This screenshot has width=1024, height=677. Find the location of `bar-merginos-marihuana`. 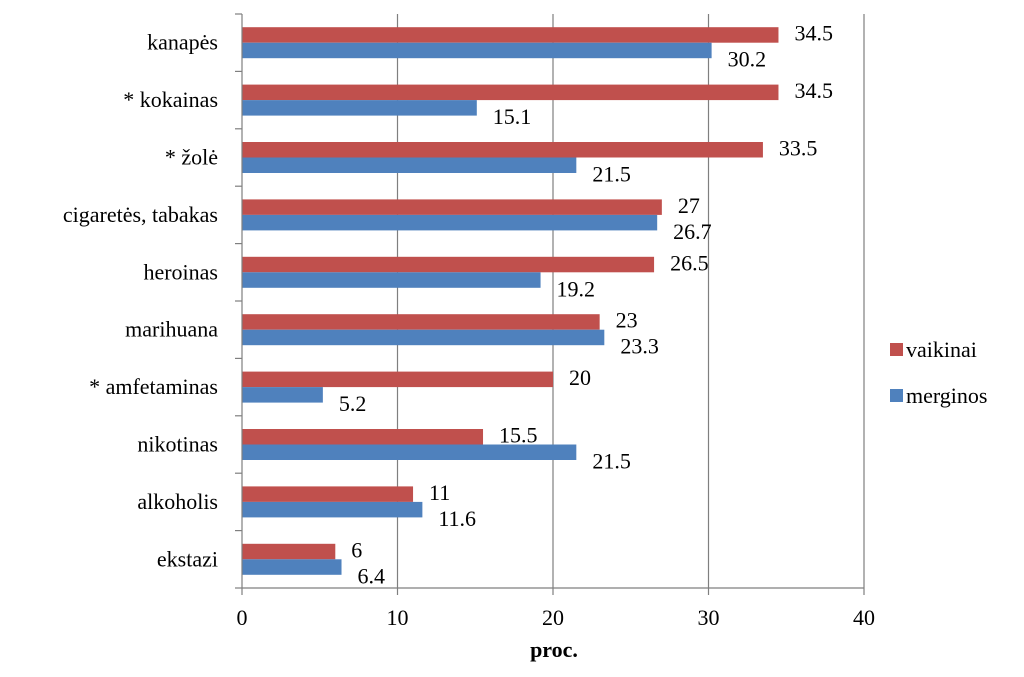

bar-merginos-marihuana is located at coordinates (423, 337).